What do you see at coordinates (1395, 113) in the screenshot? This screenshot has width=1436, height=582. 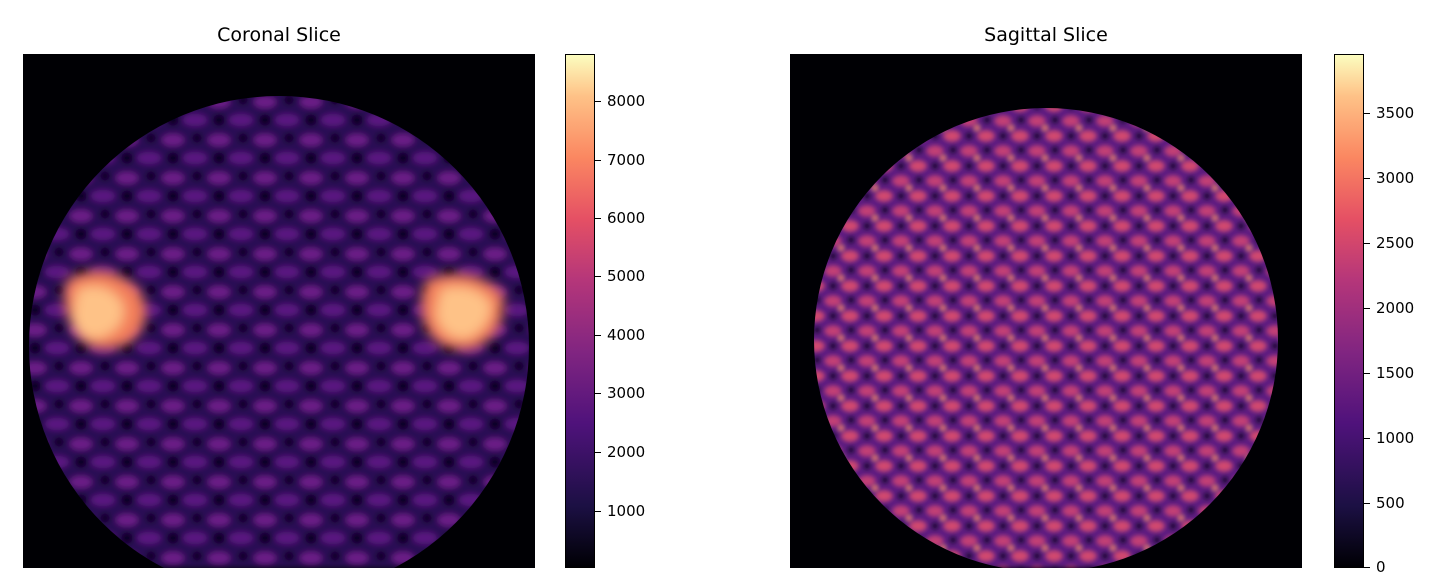 I see `colorbar-tick-label: 3500` at bounding box center [1395, 113].